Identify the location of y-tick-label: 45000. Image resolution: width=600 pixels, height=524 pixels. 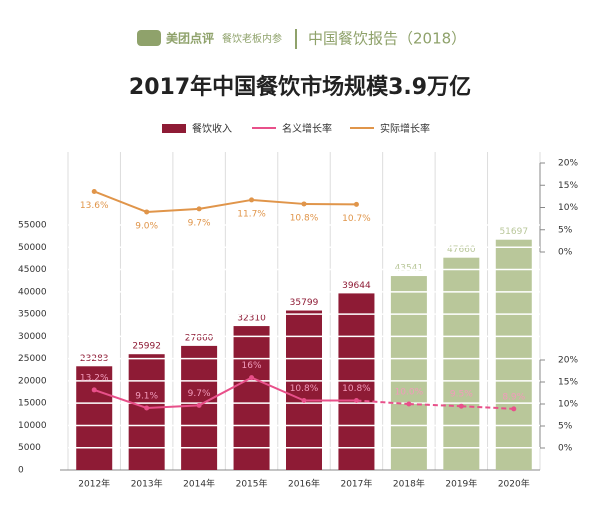
(32, 270).